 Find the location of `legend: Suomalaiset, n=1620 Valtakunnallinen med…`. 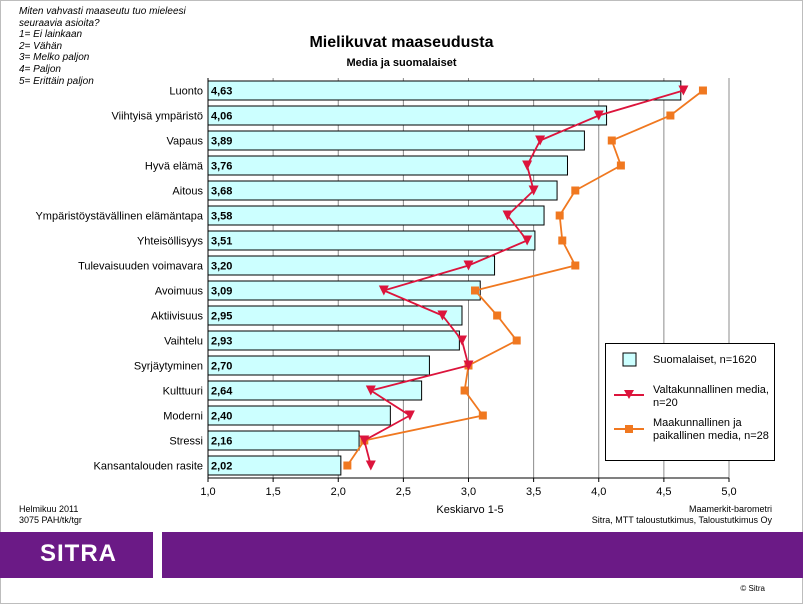

legend: Suomalaiset, n=1620 Valtakunnallinen med… is located at coordinates (690, 402).